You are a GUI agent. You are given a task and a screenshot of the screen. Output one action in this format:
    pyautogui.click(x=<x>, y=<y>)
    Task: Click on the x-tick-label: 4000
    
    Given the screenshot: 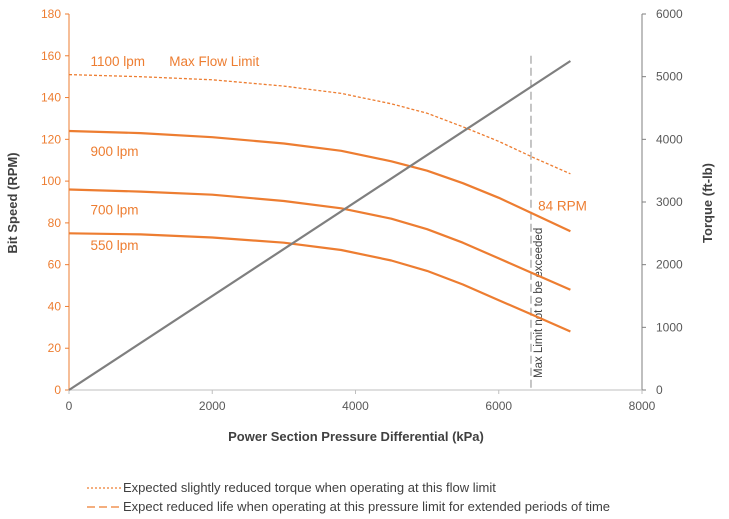 What is the action you would take?
    pyautogui.click(x=355, y=406)
    